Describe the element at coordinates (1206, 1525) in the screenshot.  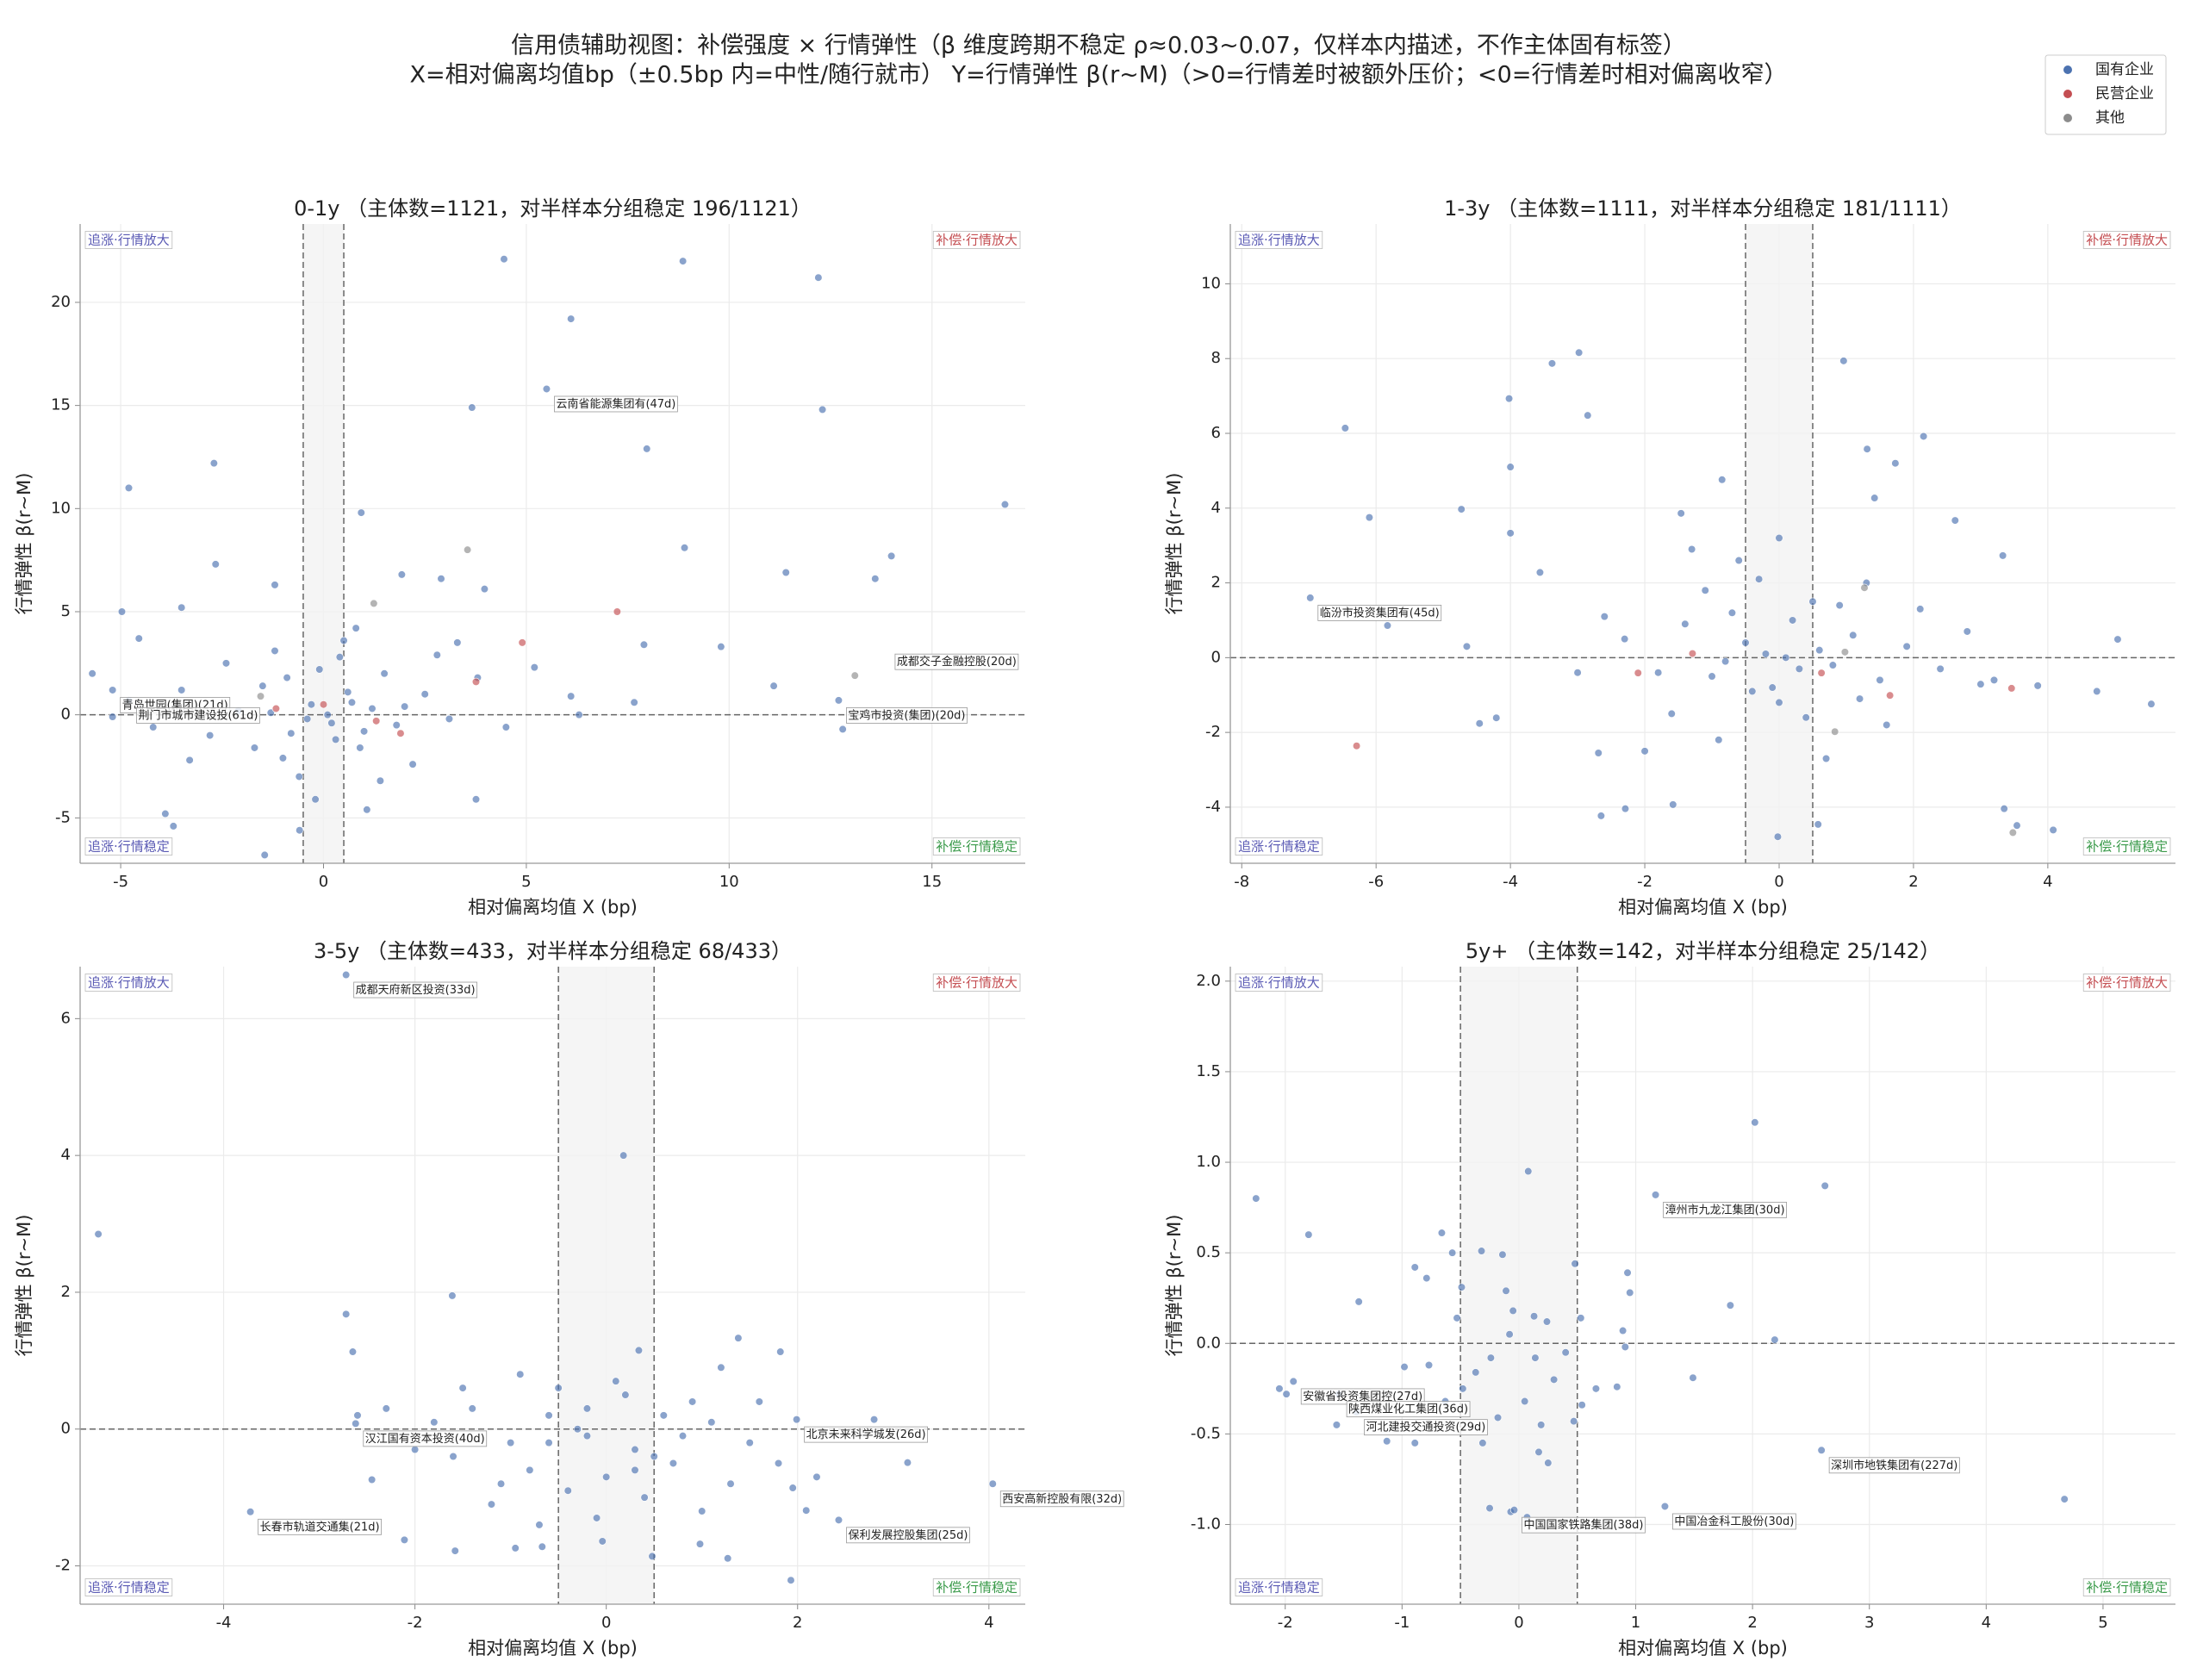
I see `y-tick-label: -1.0` at that location.